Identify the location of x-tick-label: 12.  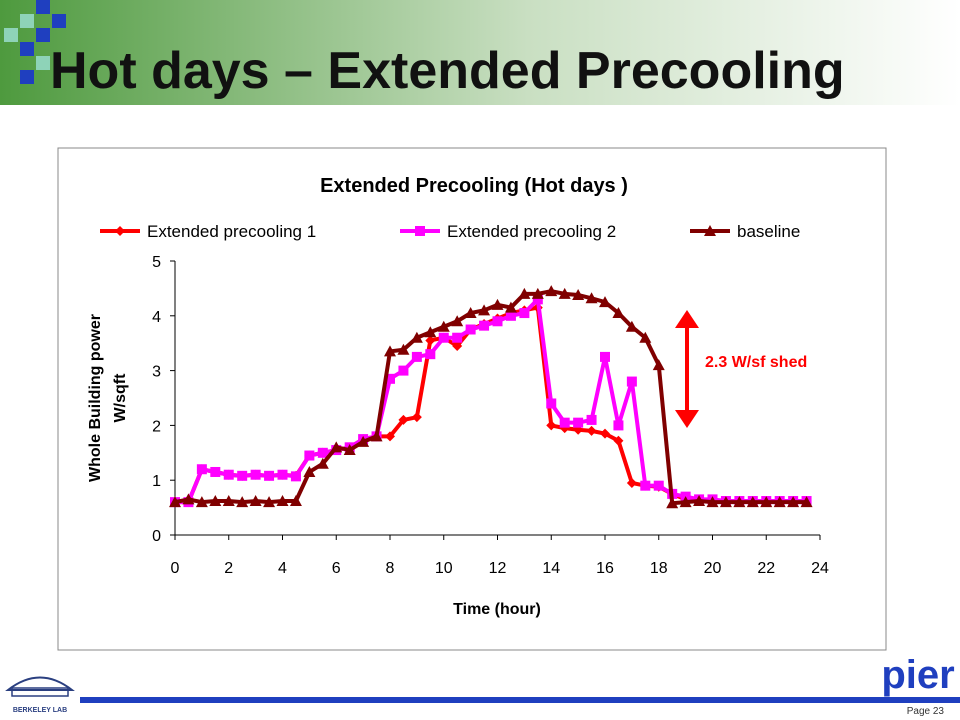
(498, 568).